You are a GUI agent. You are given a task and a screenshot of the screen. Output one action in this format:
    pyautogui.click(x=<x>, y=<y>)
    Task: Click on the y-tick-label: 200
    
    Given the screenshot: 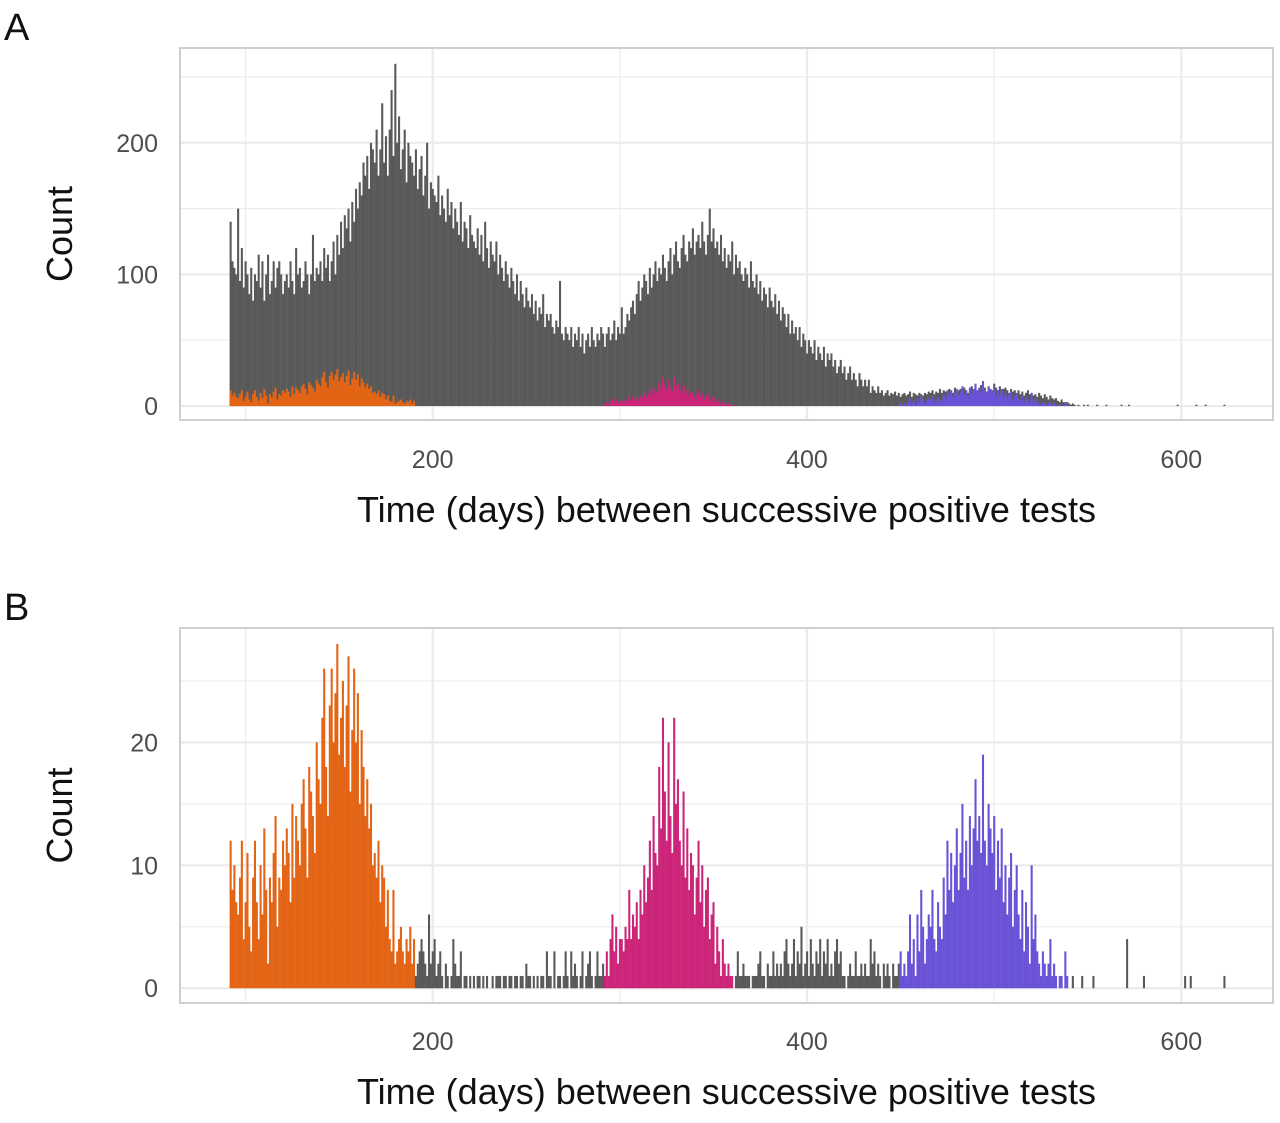 What is the action you would take?
    pyautogui.click(x=137, y=144)
    